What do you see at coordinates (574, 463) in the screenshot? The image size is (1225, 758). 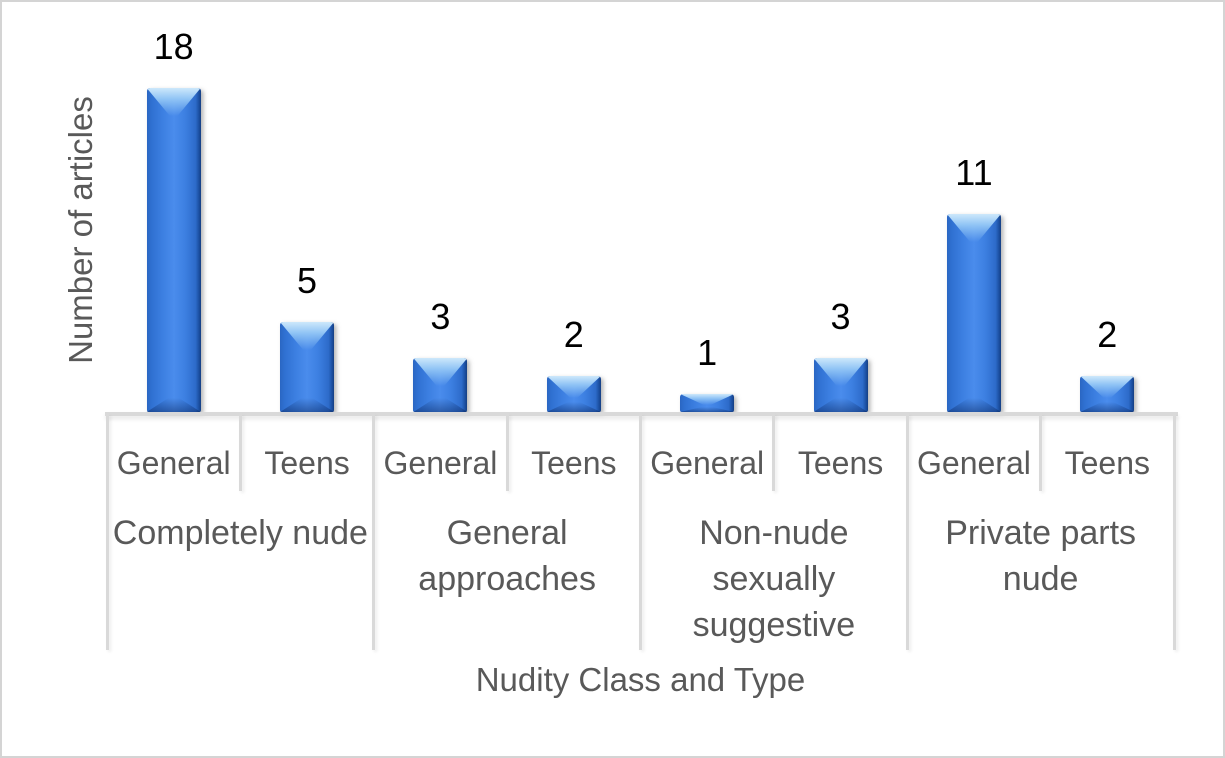 I see `category-label-teens-1: Teens` at bounding box center [574, 463].